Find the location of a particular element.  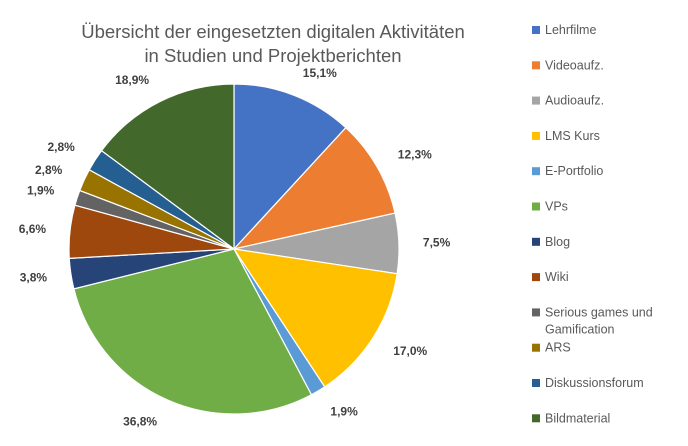

legend-swatch-e-portfolio is located at coordinates (536, 171).